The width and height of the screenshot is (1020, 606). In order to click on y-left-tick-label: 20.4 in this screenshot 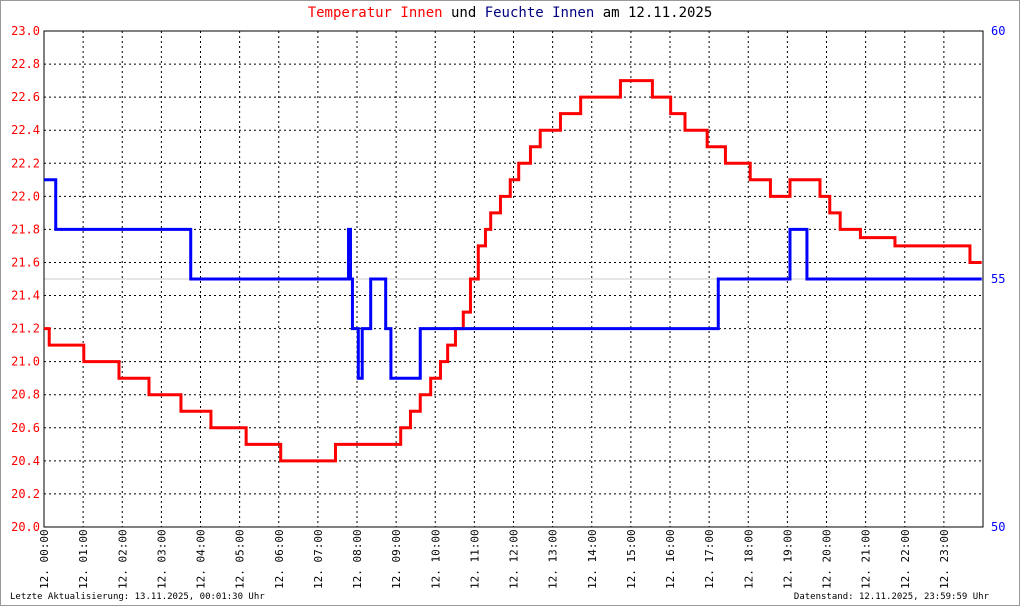, I will do `click(25, 461)`.